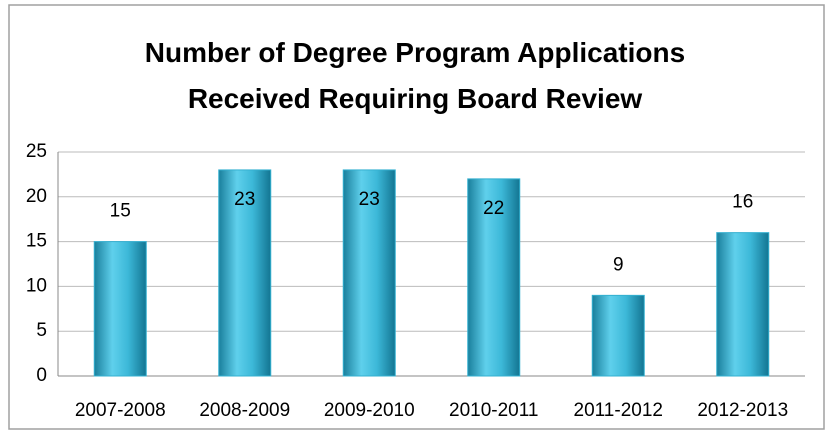 This screenshot has height=438, width=831. What do you see at coordinates (41, 375) in the screenshot?
I see `y-tick-label: 0` at bounding box center [41, 375].